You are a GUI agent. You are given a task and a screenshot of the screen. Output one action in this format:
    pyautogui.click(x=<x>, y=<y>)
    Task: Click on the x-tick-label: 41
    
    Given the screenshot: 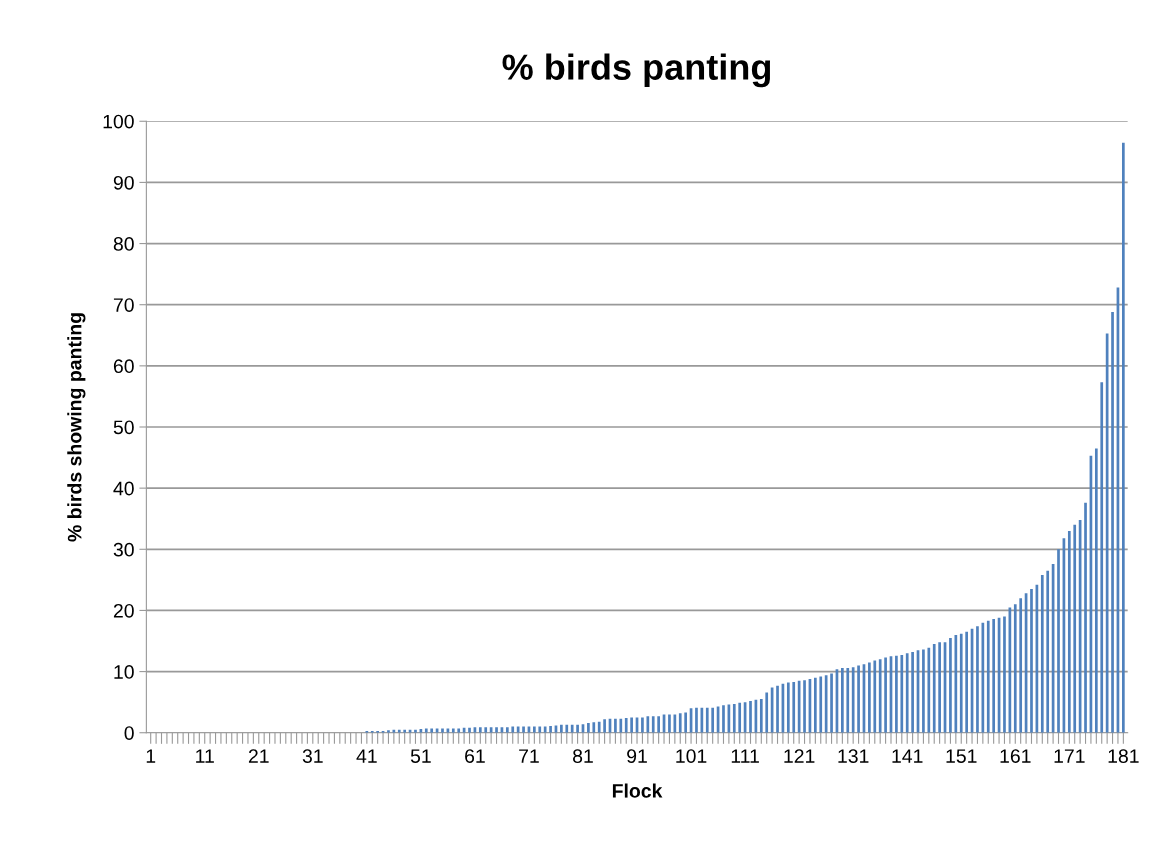 What is the action you would take?
    pyautogui.click(x=366, y=756)
    